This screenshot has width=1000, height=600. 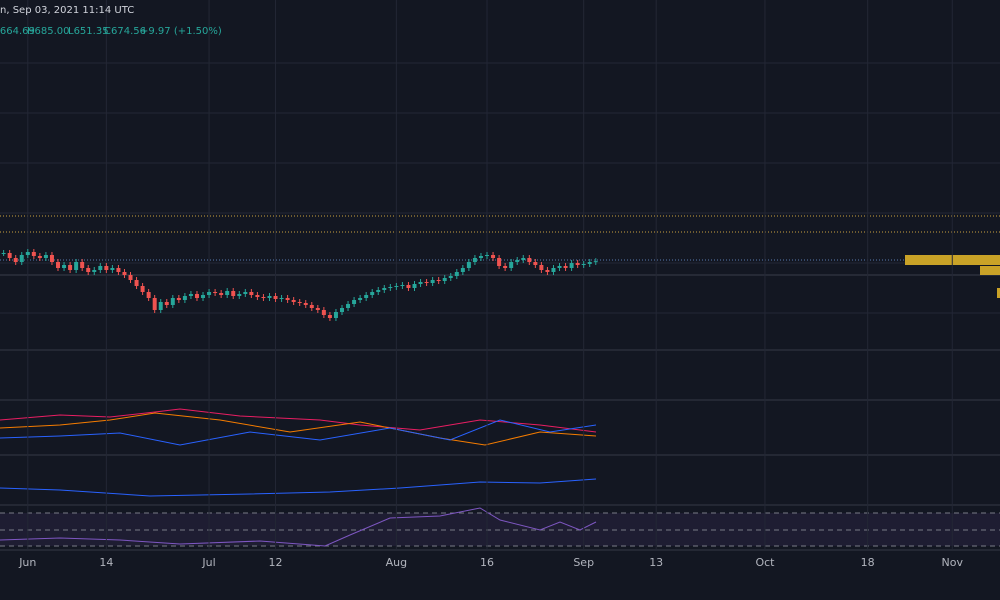 I want to click on ohlc-close: C674.56, so click(x=125, y=31).